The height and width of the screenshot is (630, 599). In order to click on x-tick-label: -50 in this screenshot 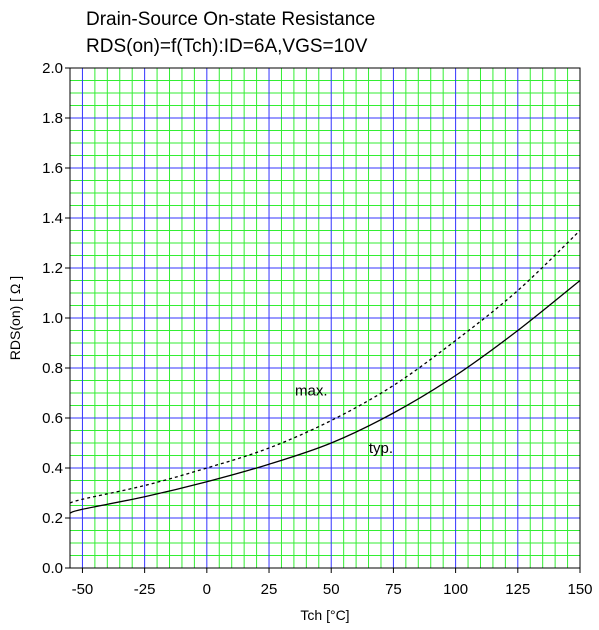, I will do `click(83, 589)`.